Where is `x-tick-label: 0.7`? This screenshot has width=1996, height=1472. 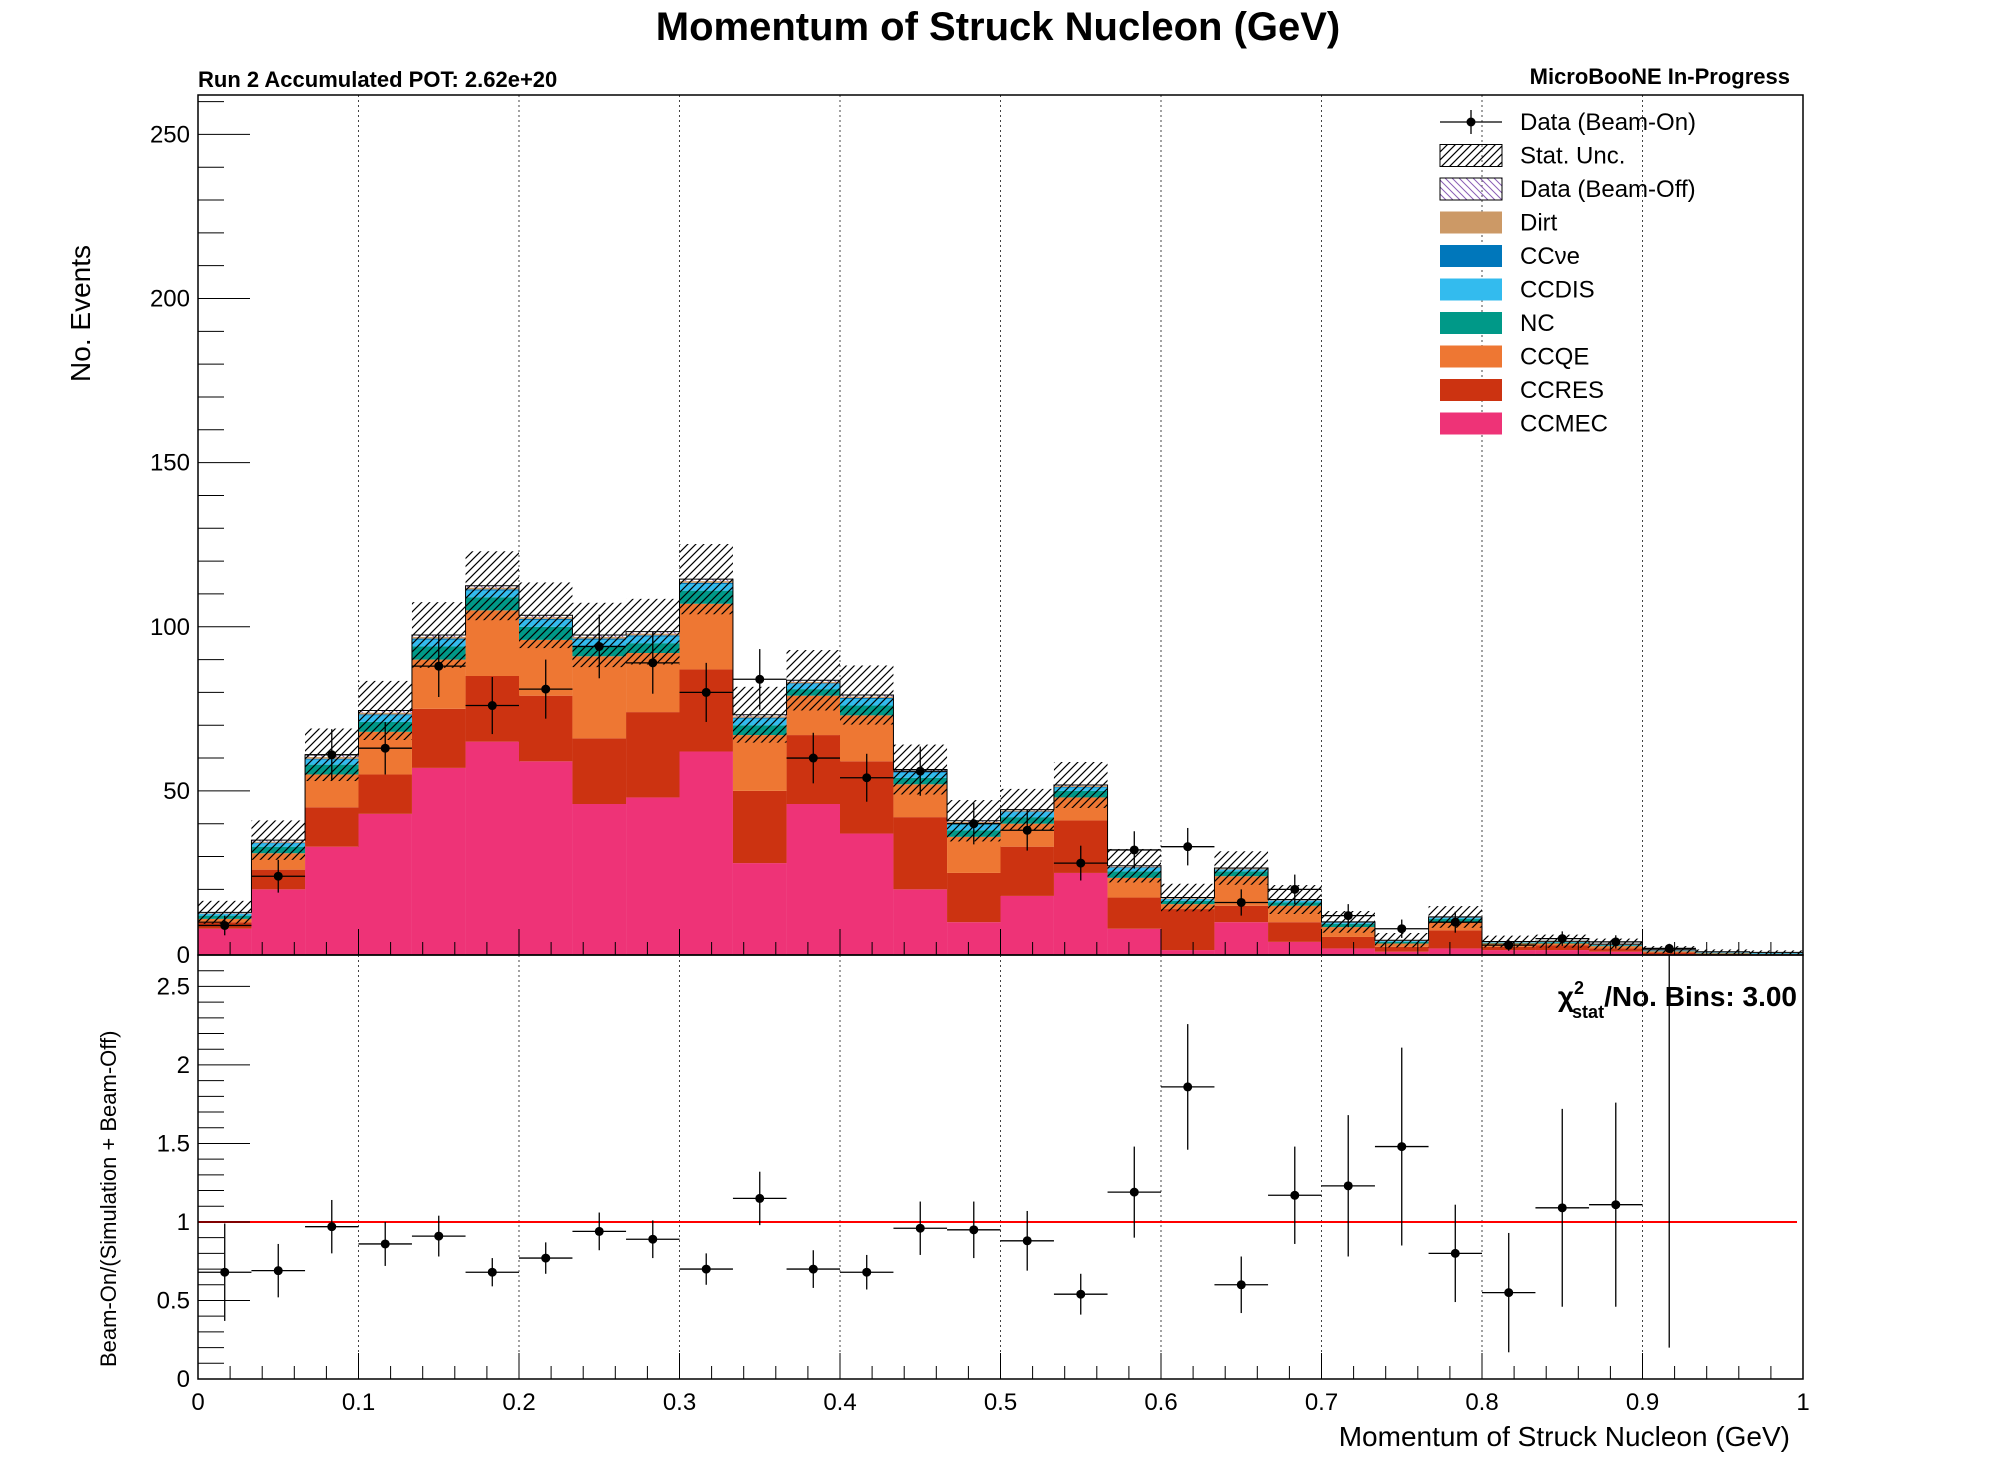
x-tick-label: 0.7 is located at coordinates (1321, 1402).